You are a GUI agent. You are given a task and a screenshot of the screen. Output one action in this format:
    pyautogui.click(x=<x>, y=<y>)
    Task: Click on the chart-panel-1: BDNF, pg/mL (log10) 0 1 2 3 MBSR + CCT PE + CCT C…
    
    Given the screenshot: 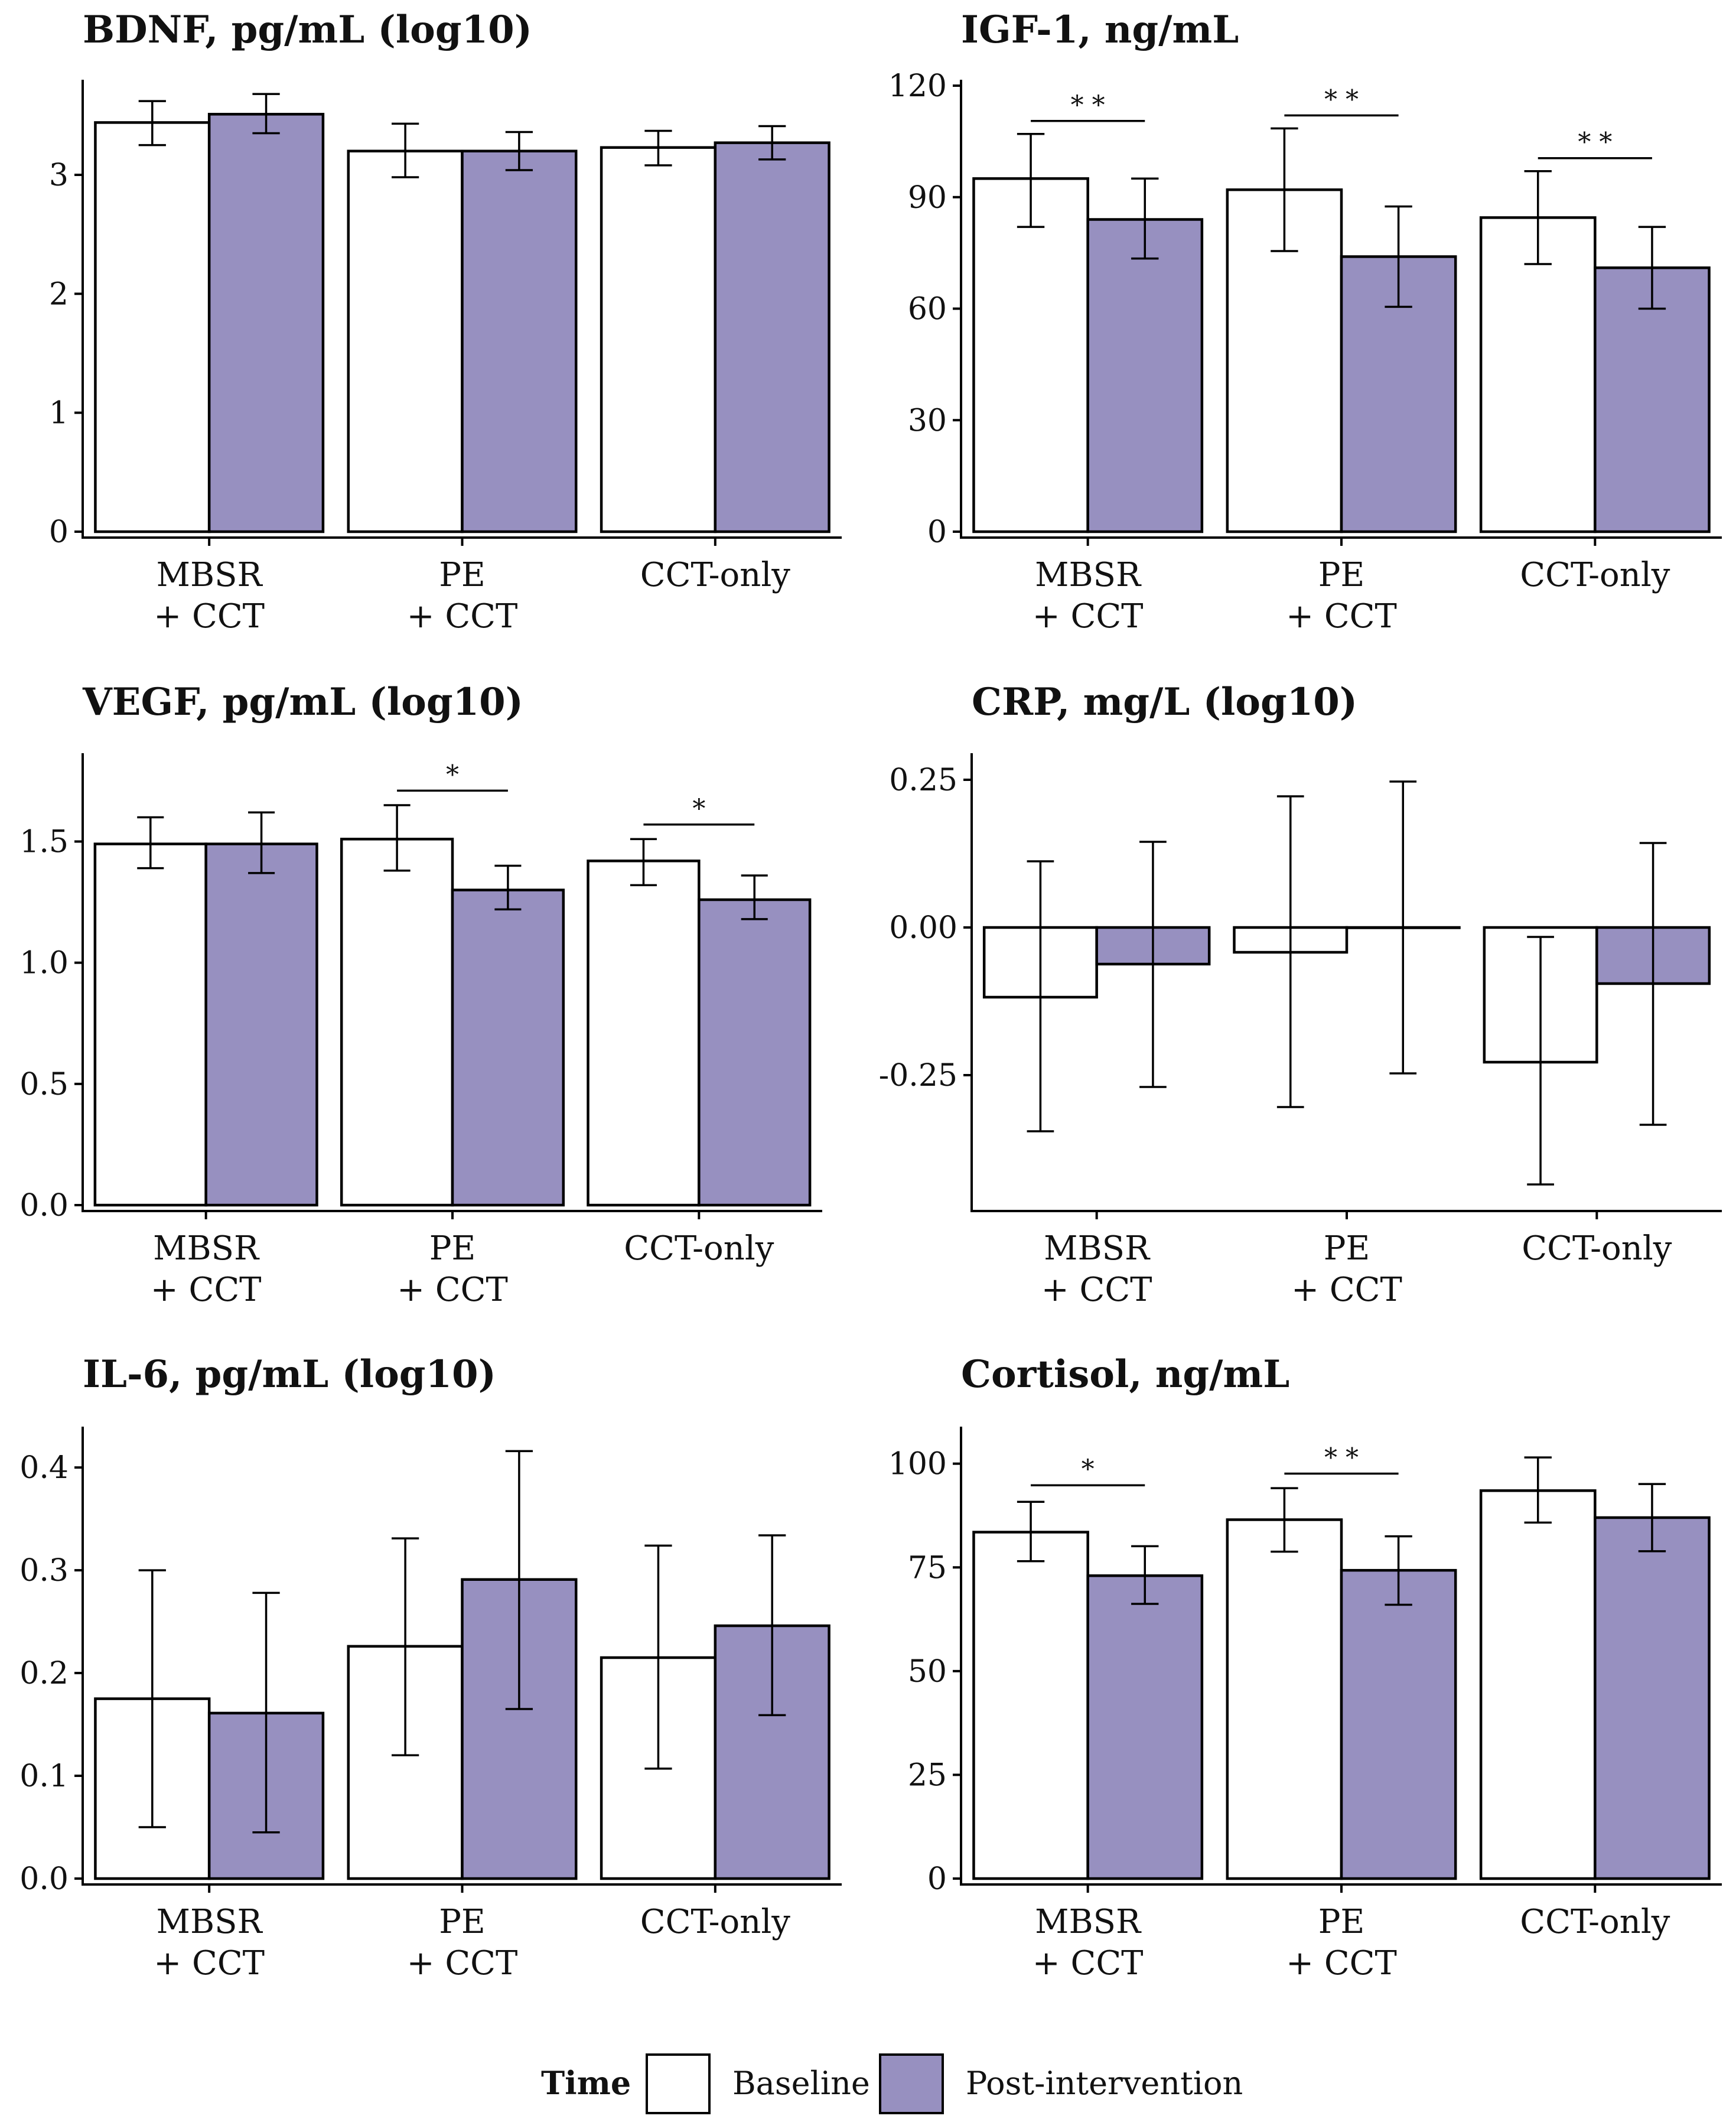 What is the action you would take?
    pyautogui.click(x=446, y=322)
    